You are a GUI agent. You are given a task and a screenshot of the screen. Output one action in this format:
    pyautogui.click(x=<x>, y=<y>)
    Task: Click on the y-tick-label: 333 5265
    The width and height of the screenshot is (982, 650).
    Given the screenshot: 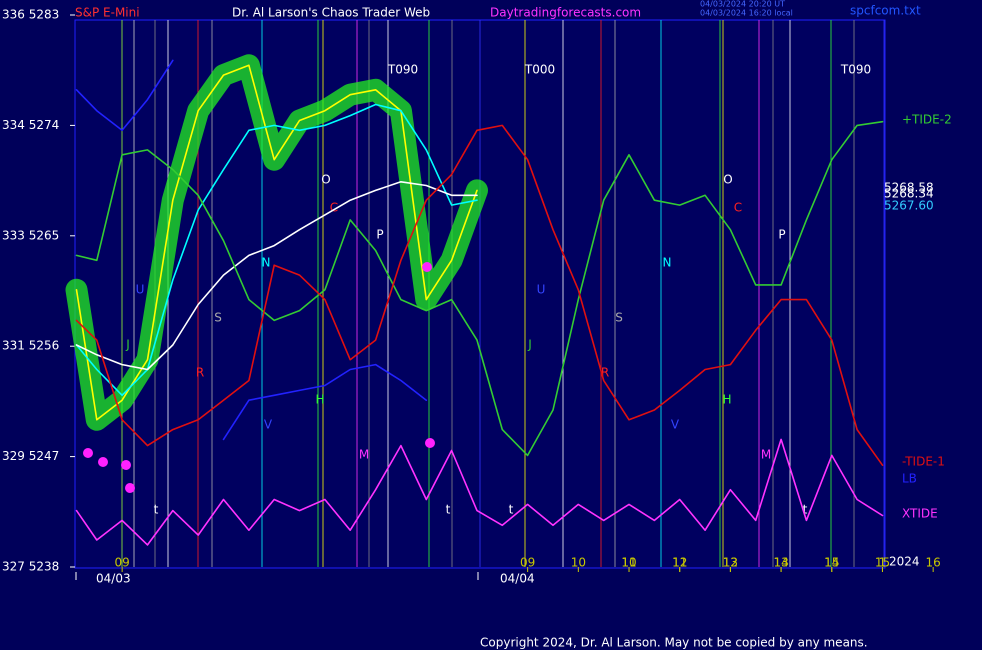 What is the action you would take?
    pyautogui.click(x=30, y=235)
    